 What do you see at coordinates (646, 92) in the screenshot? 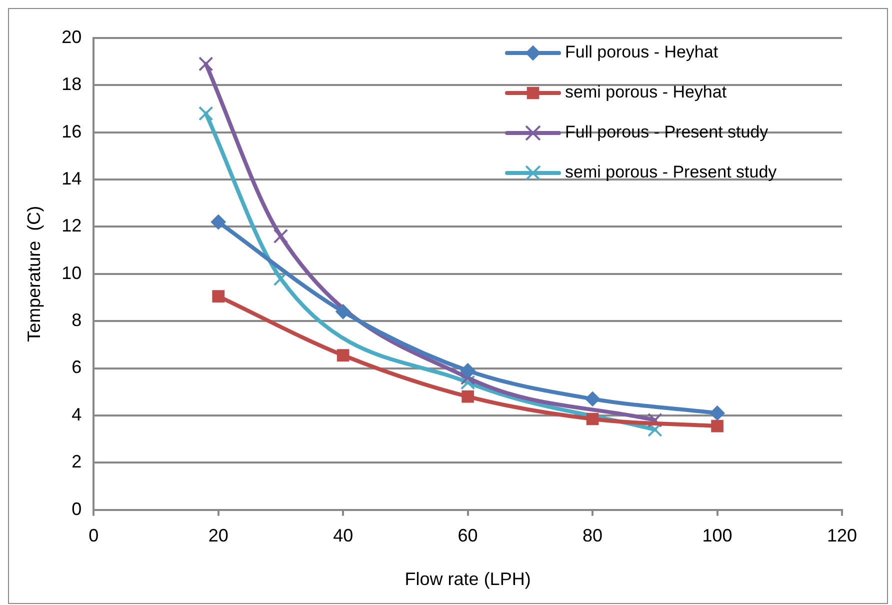
I see `legend-label: semi porous - Heyhat` at bounding box center [646, 92].